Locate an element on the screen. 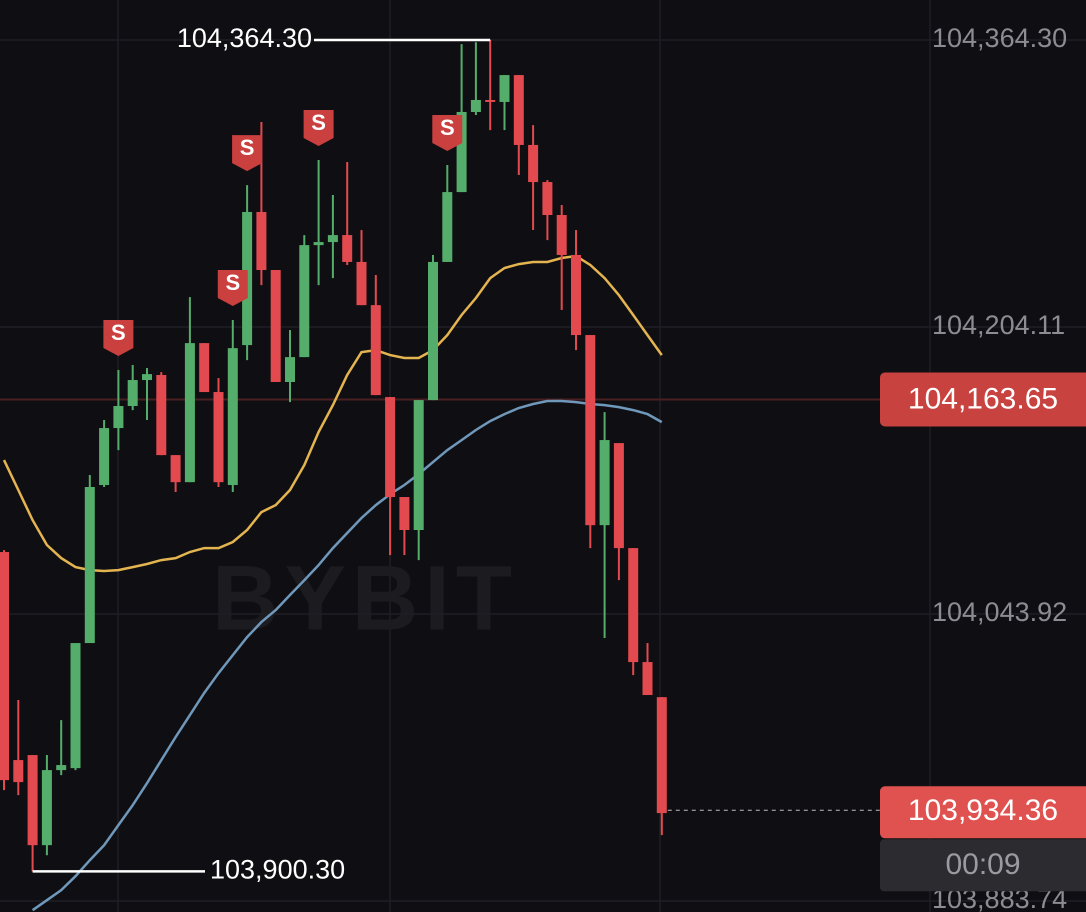 The width and height of the screenshot is (1086, 912). countdown-box is located at coordinates (983, 865).